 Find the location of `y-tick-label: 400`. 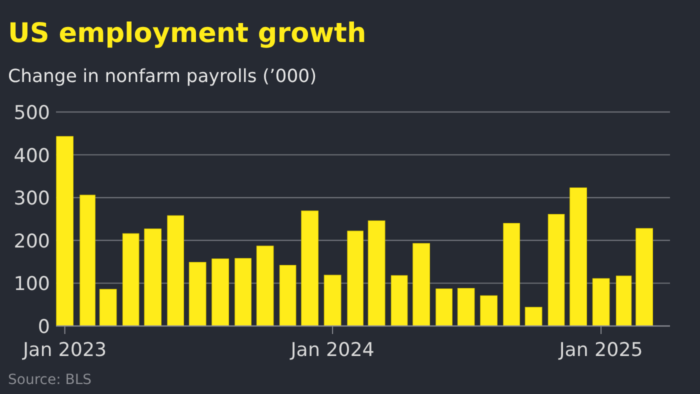

y-tick-label: 400 is located at coordinates (32, 155).